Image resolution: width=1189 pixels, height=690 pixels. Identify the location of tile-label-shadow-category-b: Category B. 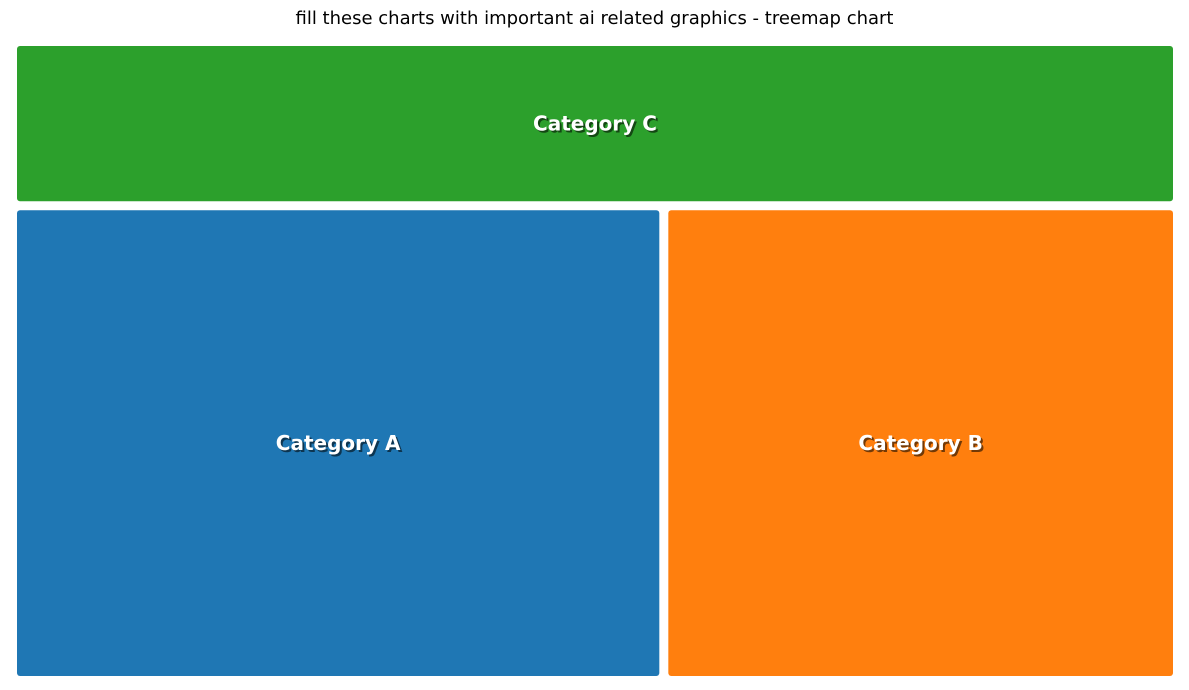
(922, 445).